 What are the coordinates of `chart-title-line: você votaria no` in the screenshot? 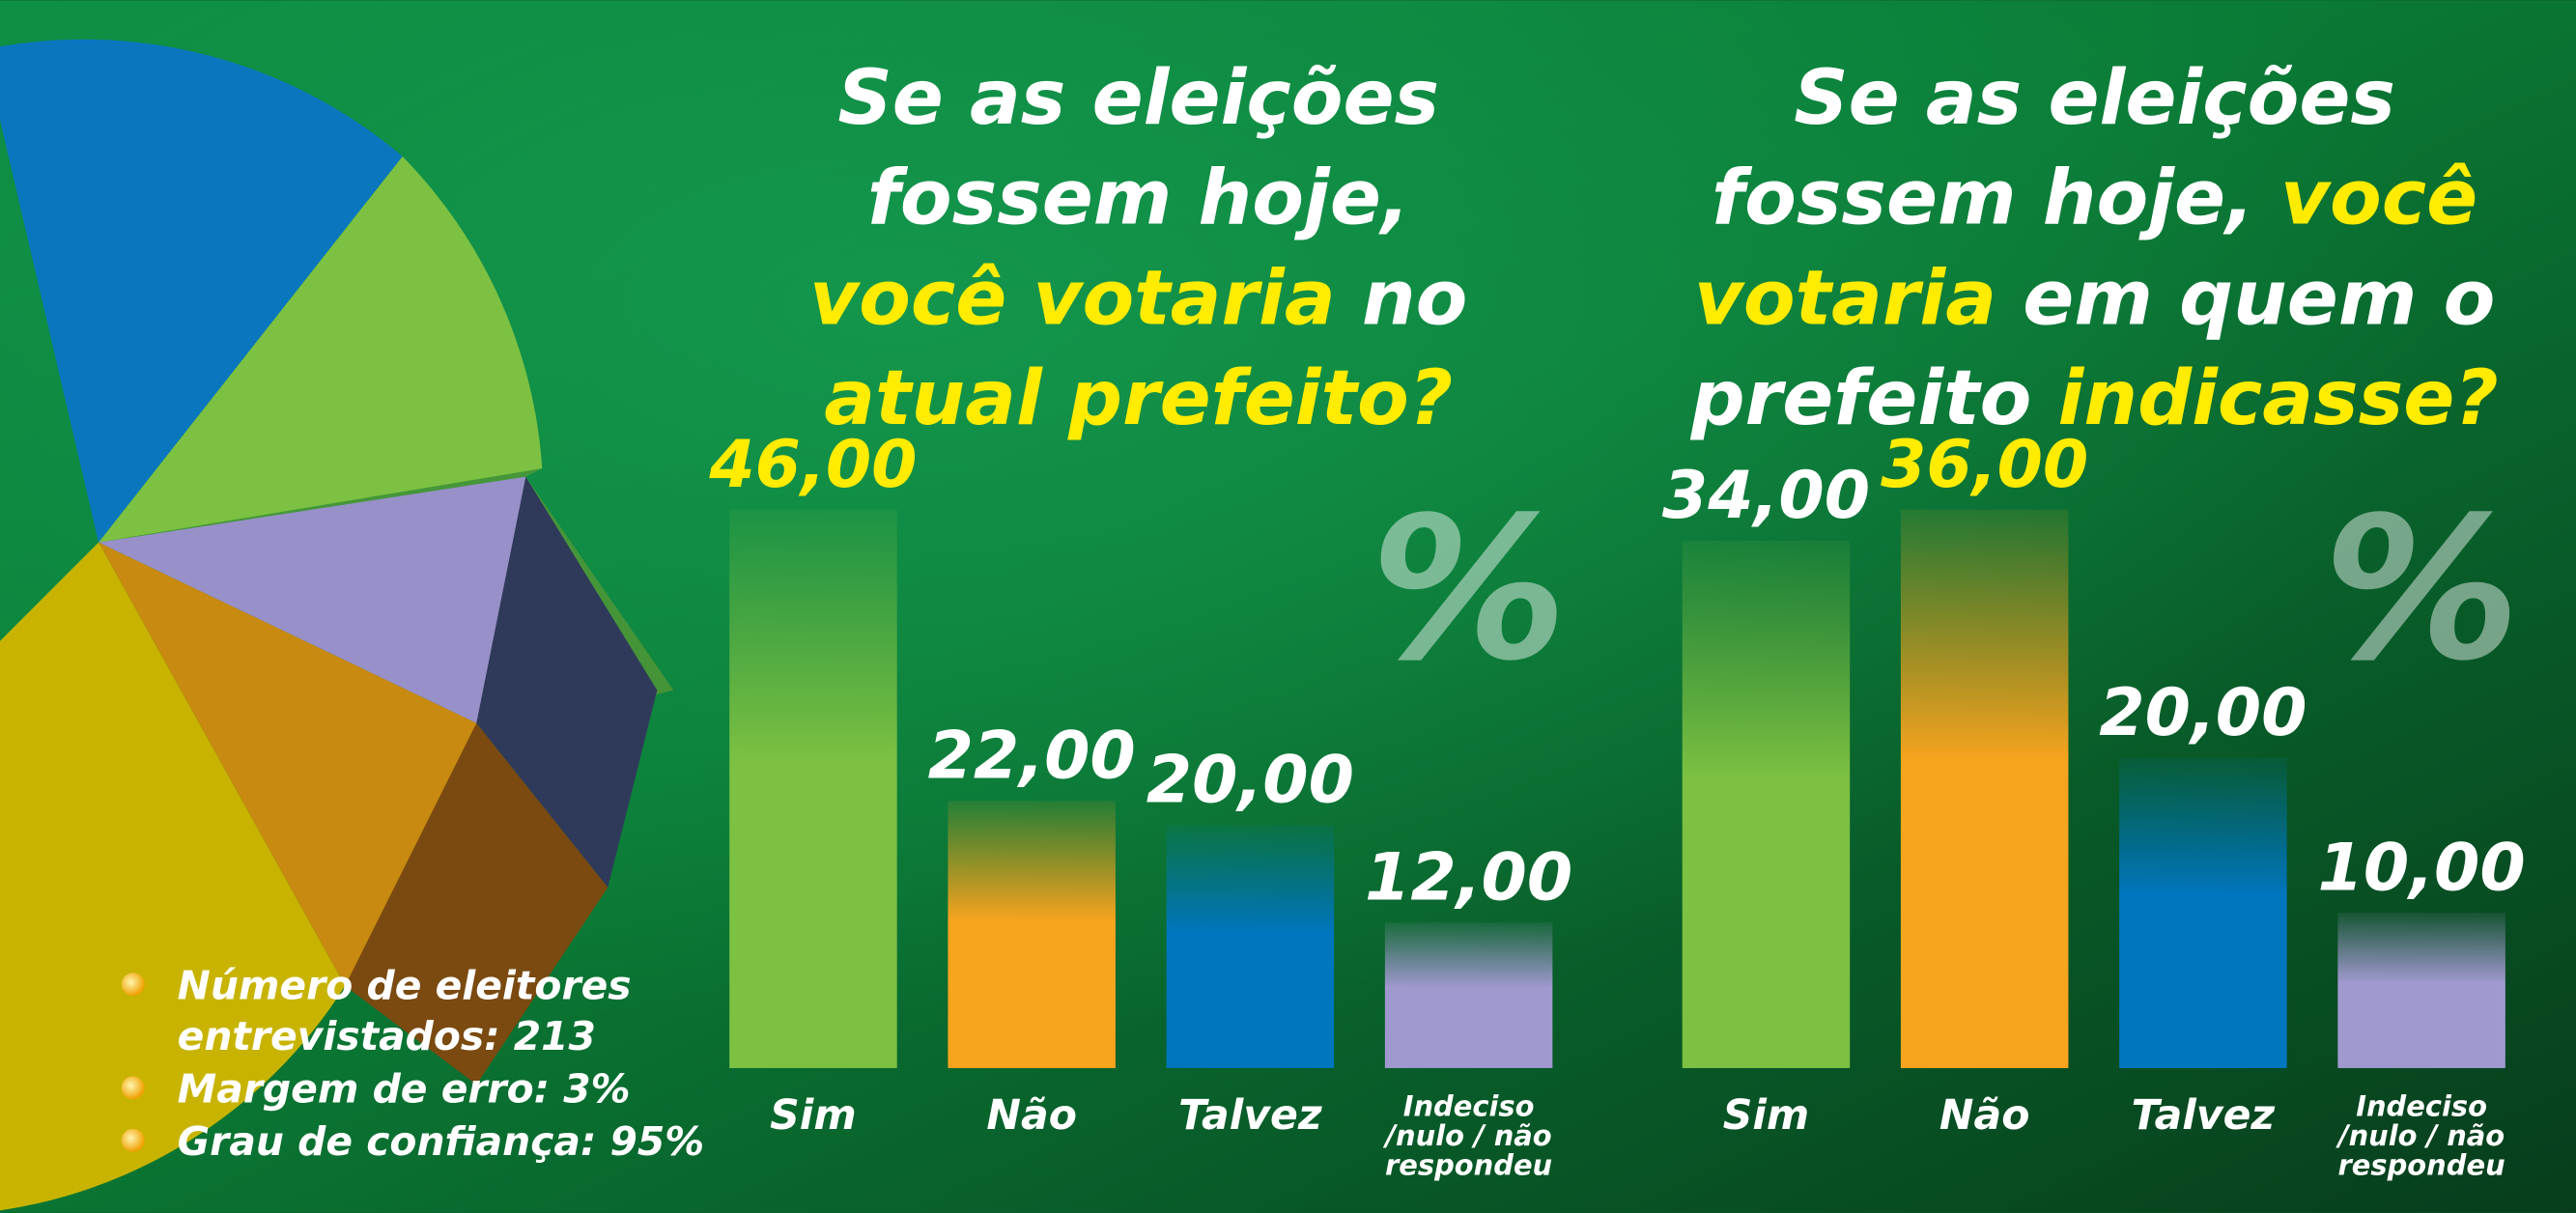 It's located at (1138, 298).